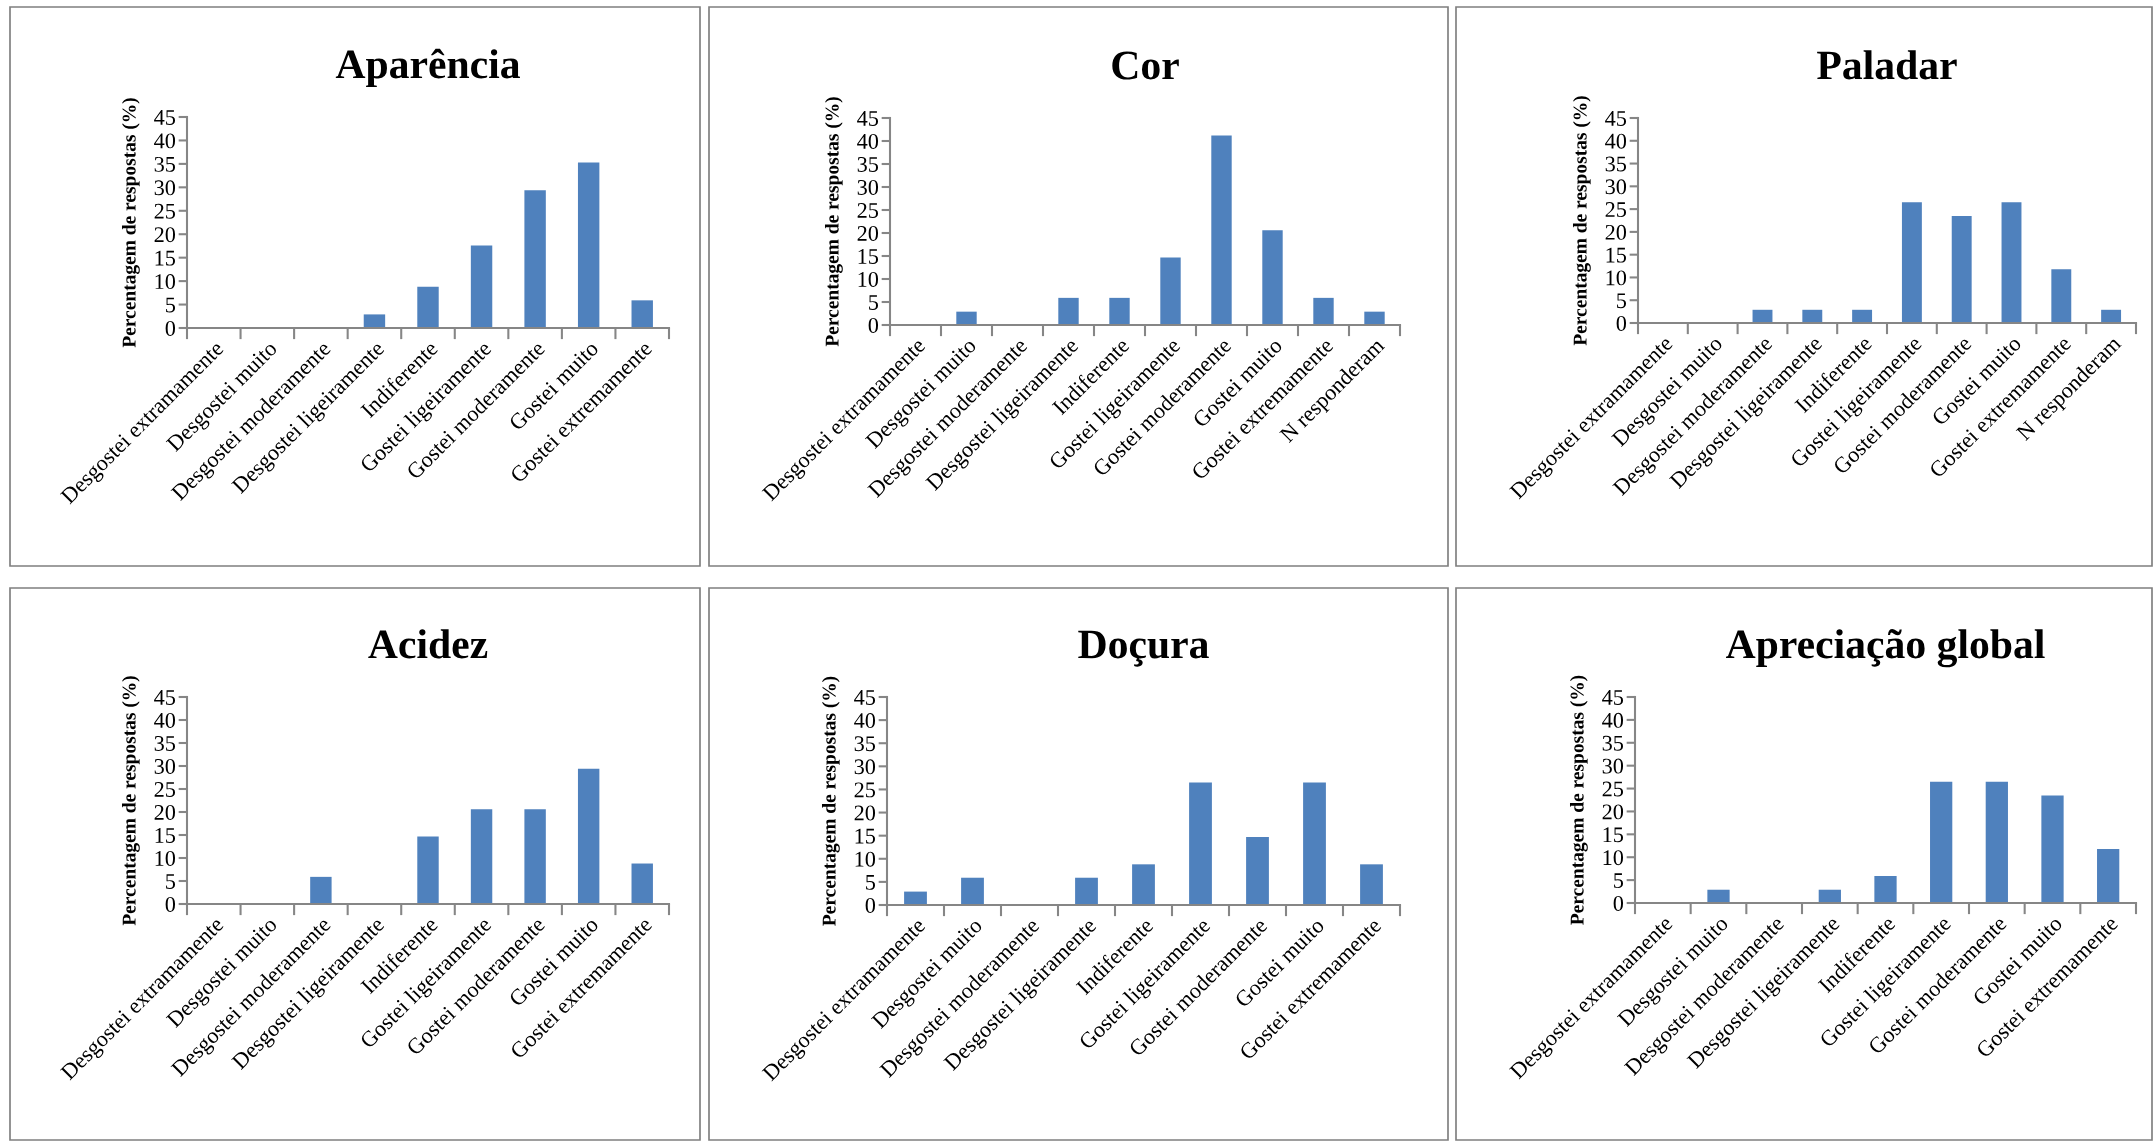  Describe the element at coordinates (1145, 65) in the screenshot. I see `chart-title: Cor` at that location.